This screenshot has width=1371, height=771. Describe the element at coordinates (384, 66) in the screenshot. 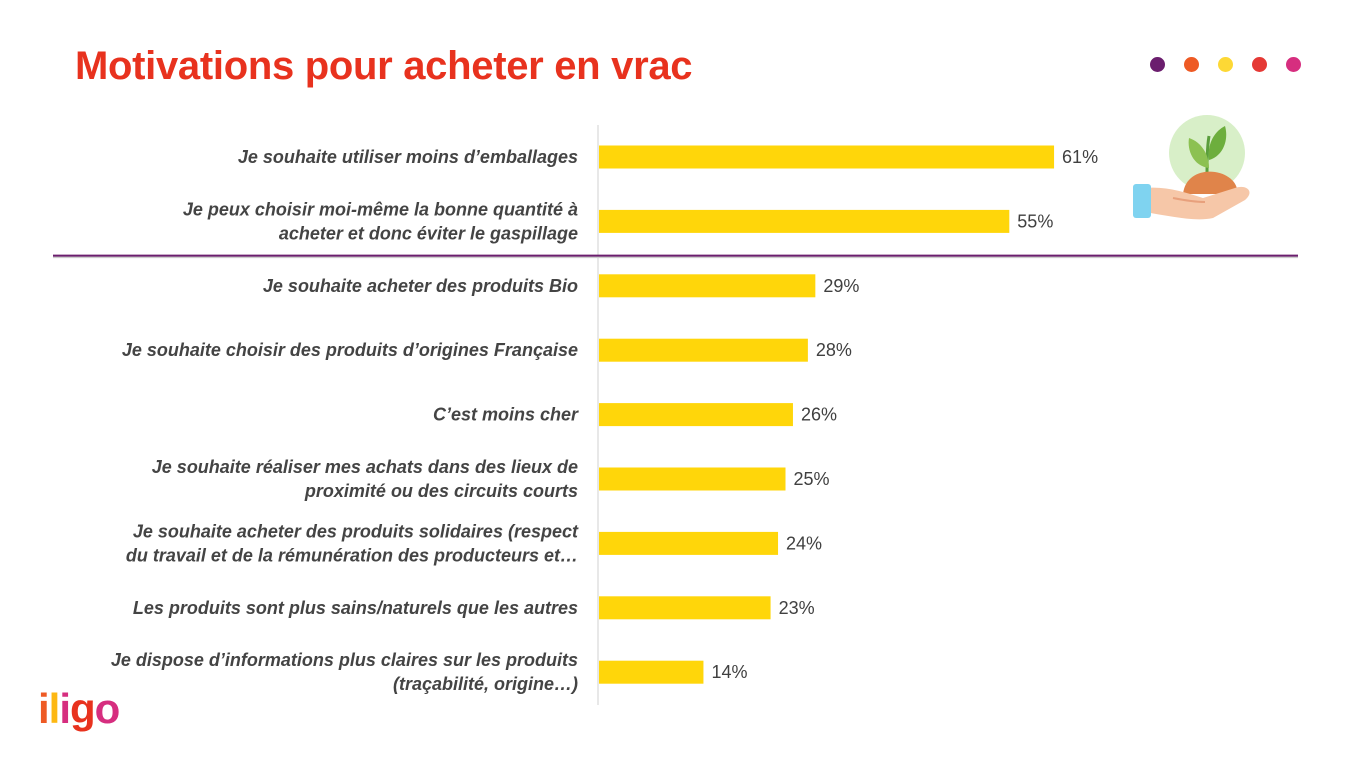

I see `page-title: Motivations pour acheter en vrac` at that location.